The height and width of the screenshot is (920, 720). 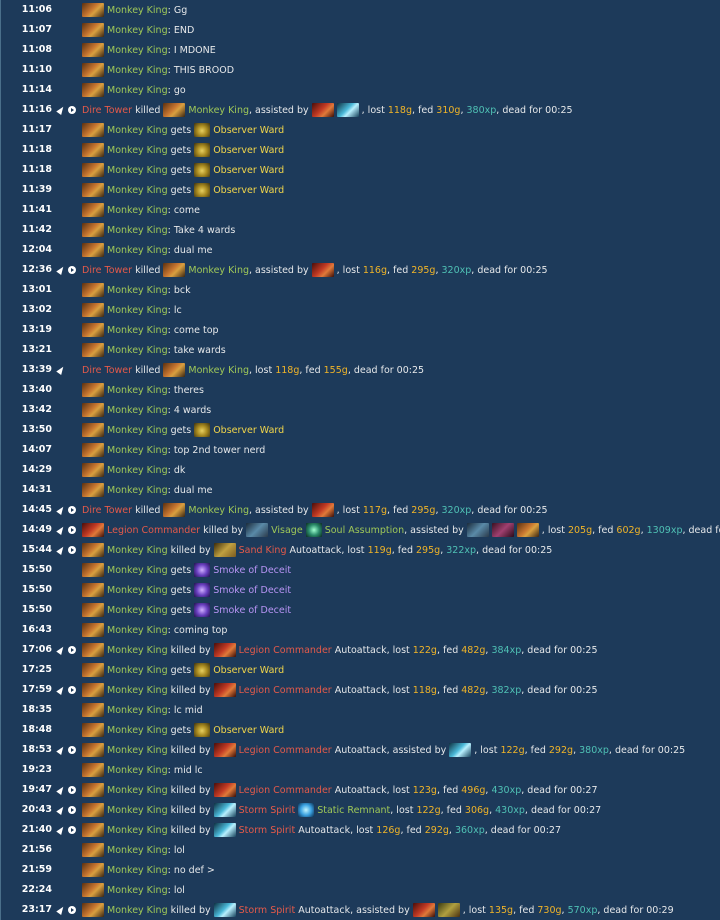 What do you see at coordinates (202, 570) in the screenshot?
I see `smoke-item-icon` at bounding box center [202, 570].